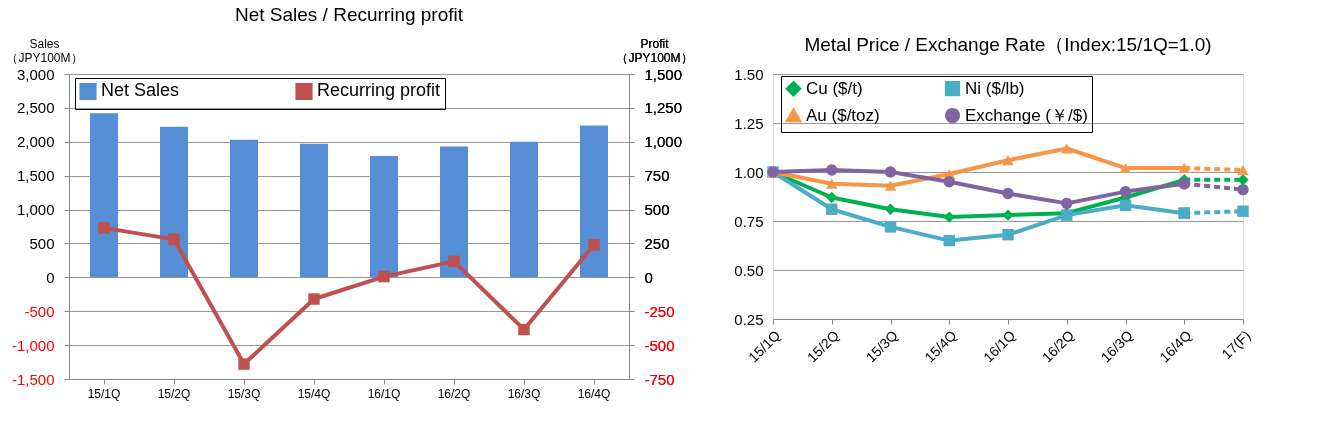 The height and width of the screenshot is (434, 1332). I want to click on y2-axis-title: Profit （JPY100M）, so click(654, 50).